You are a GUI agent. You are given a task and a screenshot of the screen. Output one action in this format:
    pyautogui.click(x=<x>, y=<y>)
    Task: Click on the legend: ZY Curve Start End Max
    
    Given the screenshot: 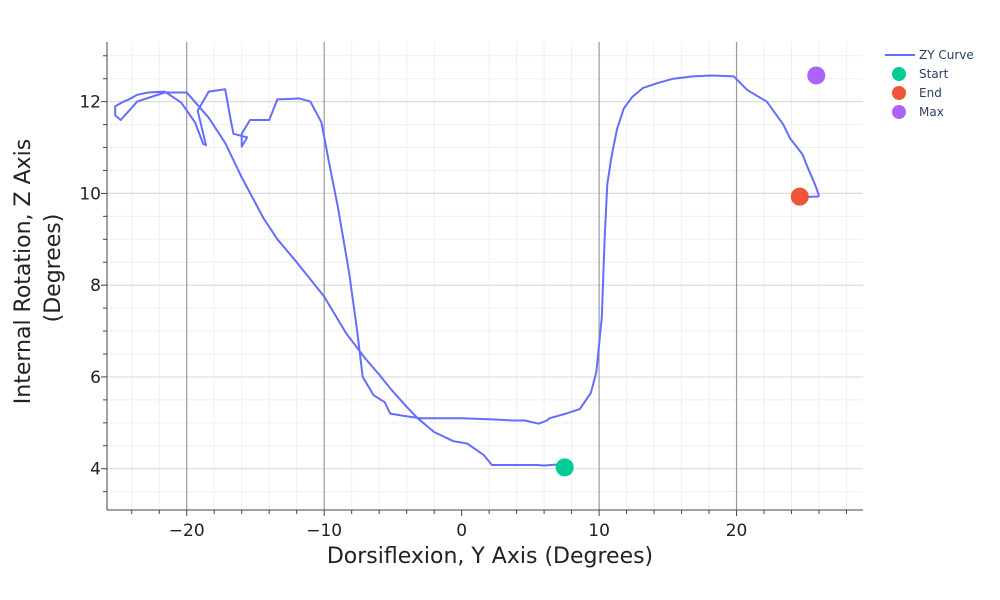 What is the action you would take?
    pyautogui.click(x=929, y=83)
    